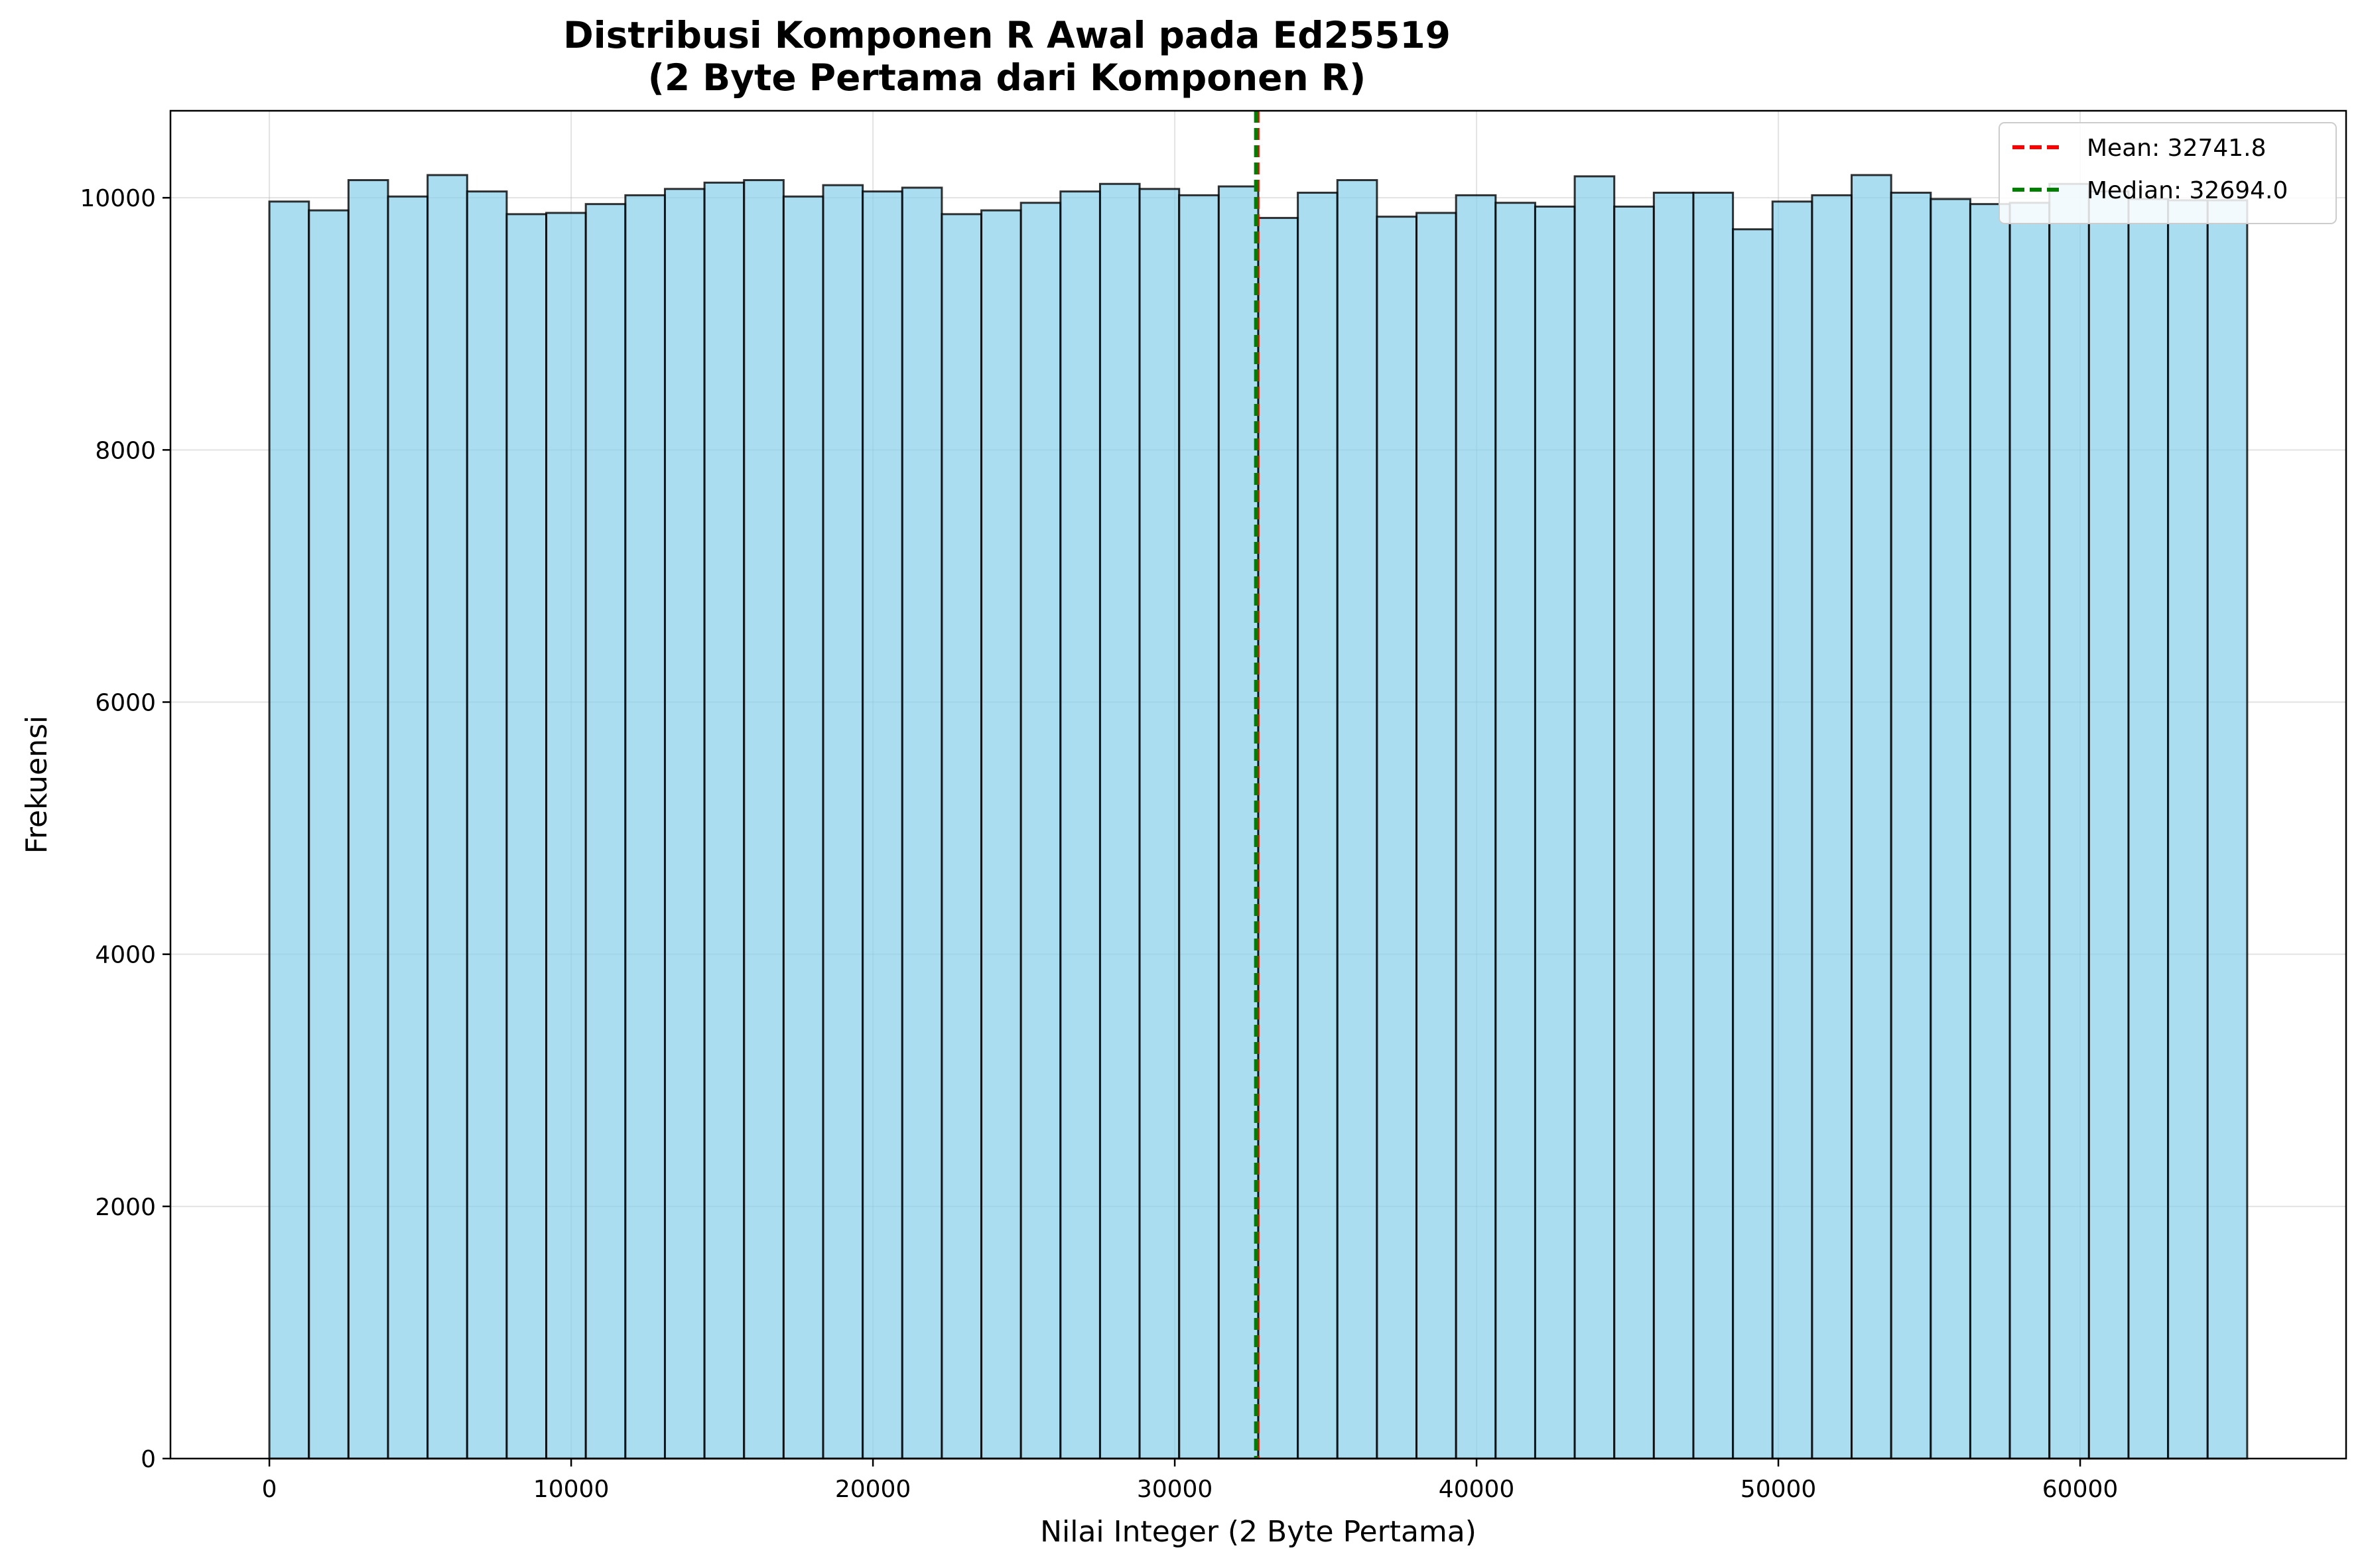 This screenshot has width=2364, height=1568. I want to click on y-tick-label: 4000, so click(125, 955).